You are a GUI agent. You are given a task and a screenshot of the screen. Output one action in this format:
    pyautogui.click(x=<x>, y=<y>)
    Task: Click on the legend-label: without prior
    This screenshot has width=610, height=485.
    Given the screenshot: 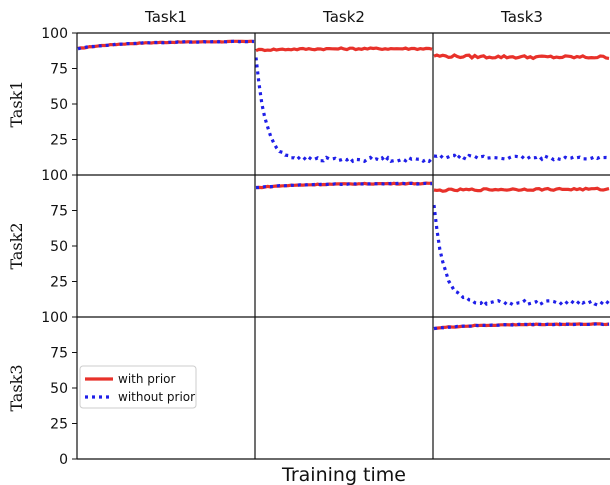 What is the action you would take?
    pyautogui.click(x=156, y=397)
    